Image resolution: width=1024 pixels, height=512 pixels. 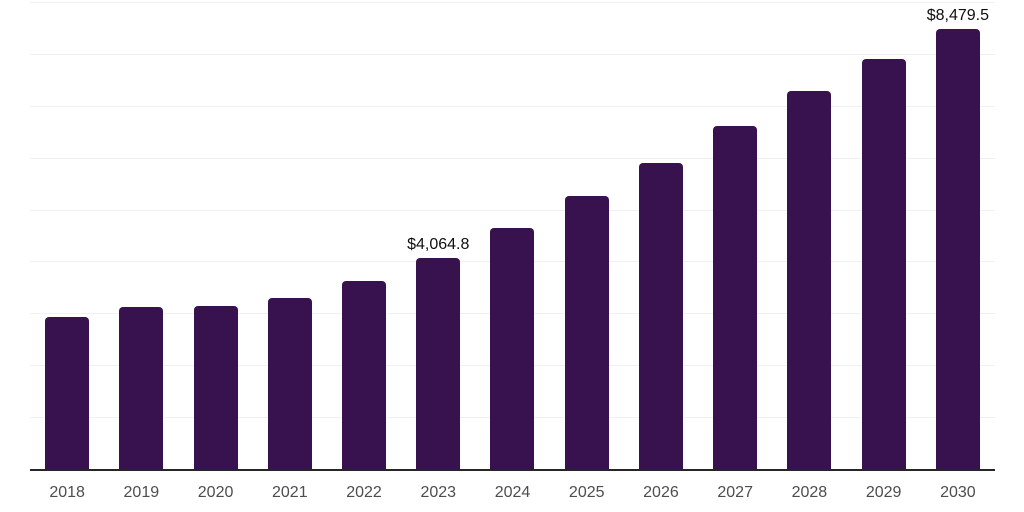 What do you see at coordinates (809, 279) in the screenshot?
I see `bar-2028` at bounding box center [809, 279].